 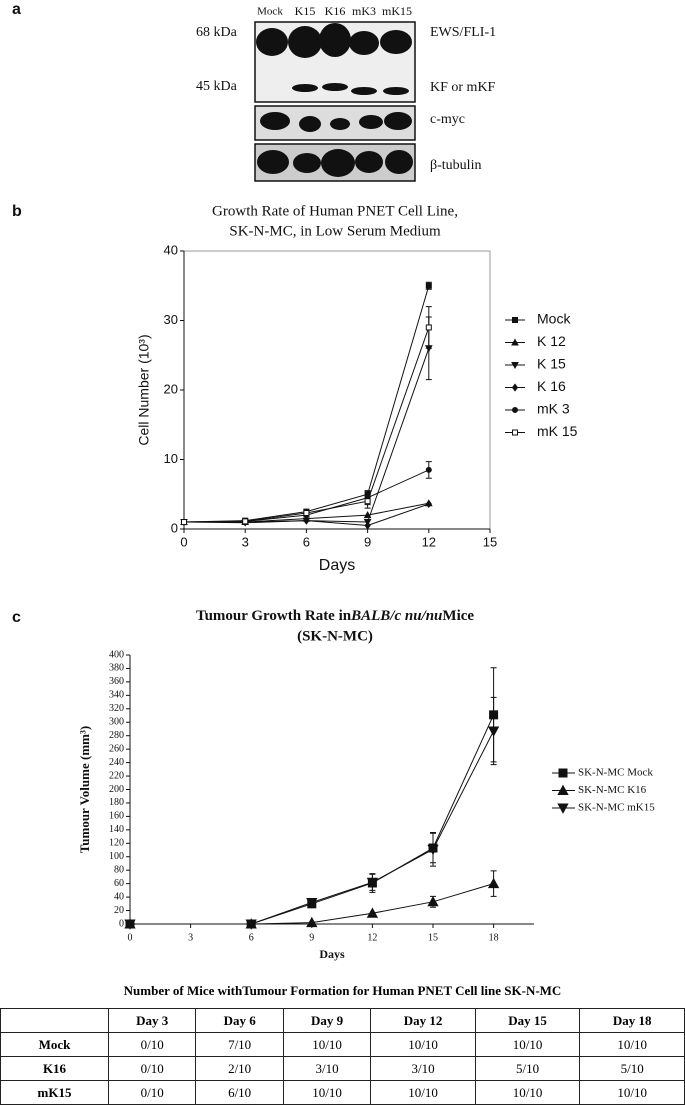 I want to click on table-cell: 5/10, so click(x=527, y=1068).